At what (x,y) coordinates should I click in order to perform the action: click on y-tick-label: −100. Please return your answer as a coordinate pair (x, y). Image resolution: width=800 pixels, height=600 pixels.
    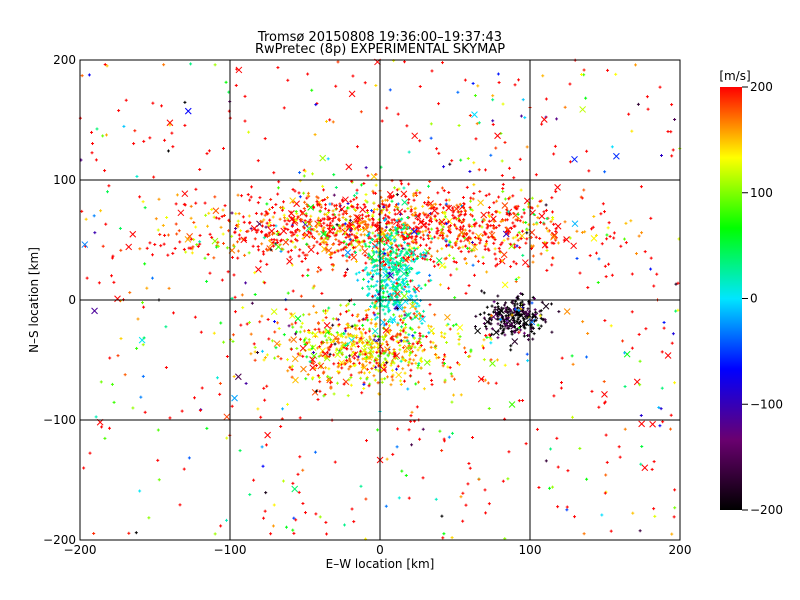
    Looking at the image, I should click on (59, 420).